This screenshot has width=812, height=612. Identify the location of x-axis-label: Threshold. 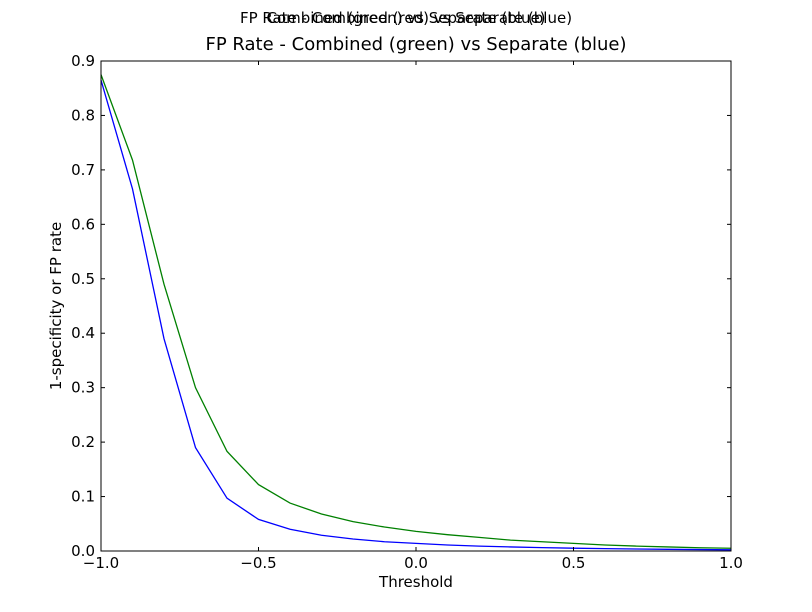
(415, 582).